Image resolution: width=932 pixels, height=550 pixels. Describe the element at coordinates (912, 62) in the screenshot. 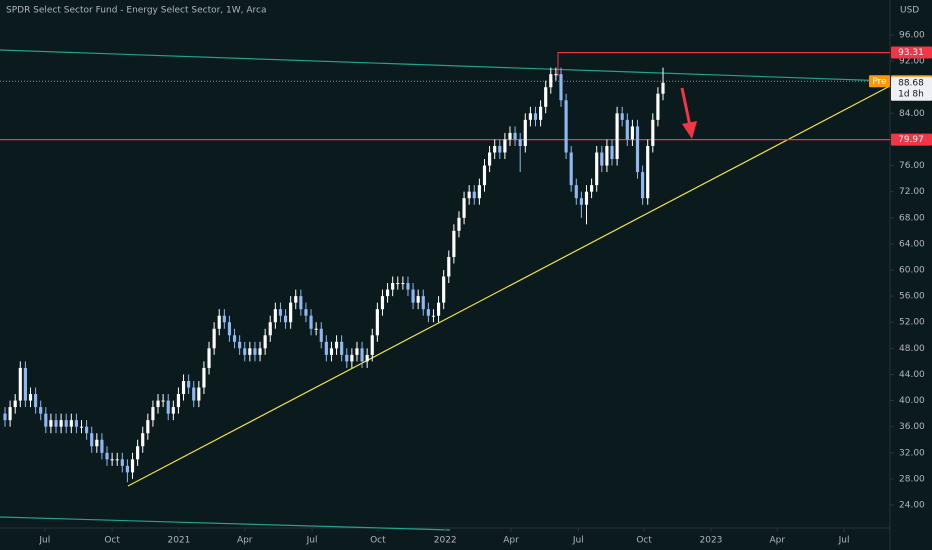

I see `y-tick-label: 92.00` at that location.